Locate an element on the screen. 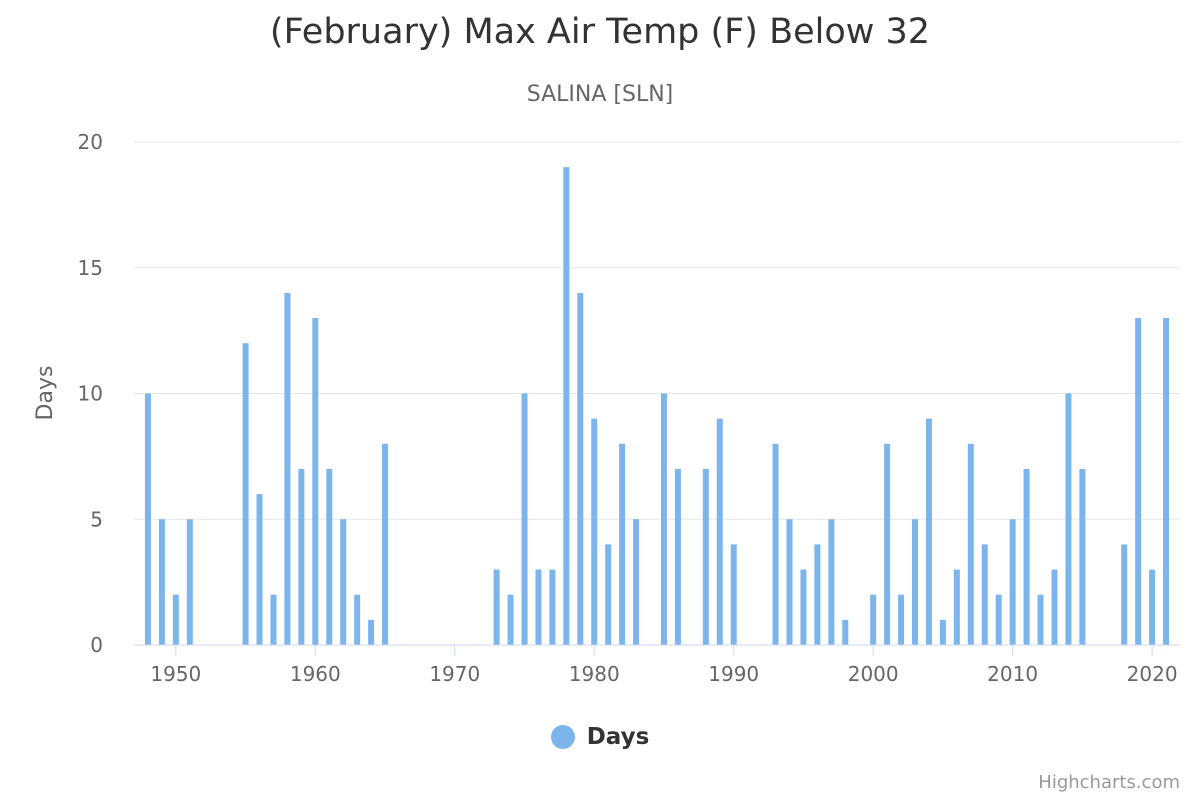  y-tick-label: 0 is located at coordinates (96, 645).